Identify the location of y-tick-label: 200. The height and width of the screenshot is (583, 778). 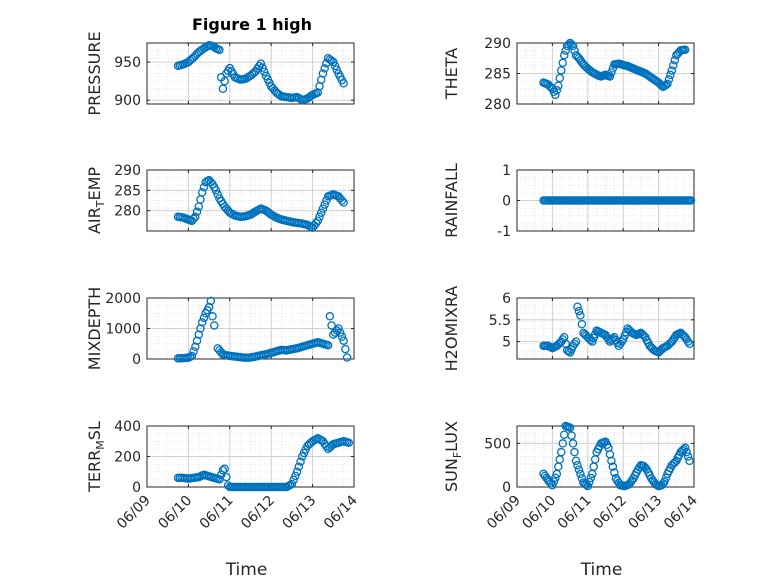
(127, 458).